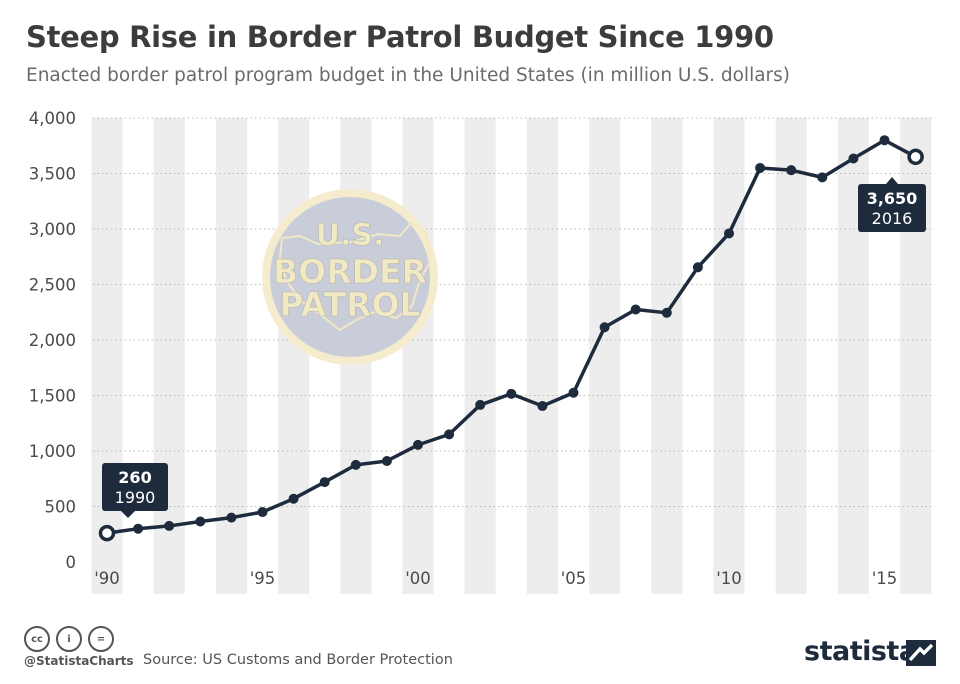  I want to click on x-tick-label: '95, so click(263, 578).